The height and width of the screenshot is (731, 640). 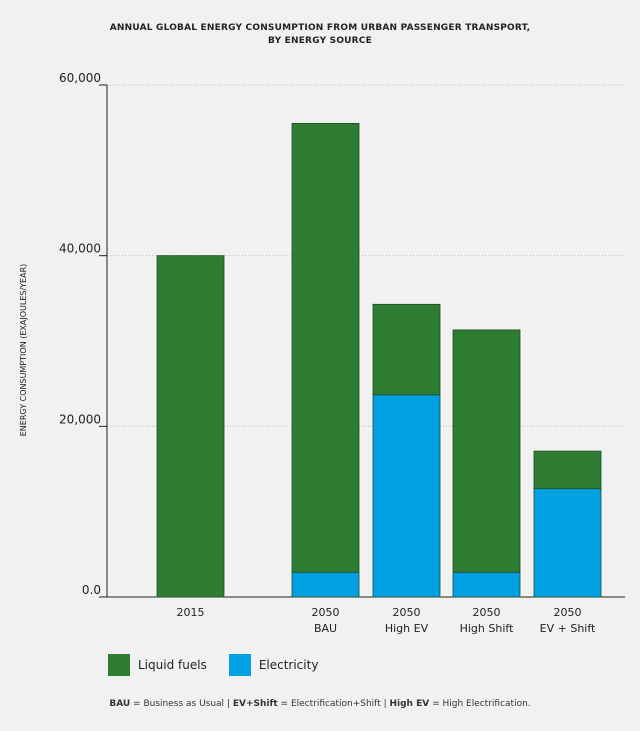 What do you see at coordinates (119, 665) in the screenshot?
I see `legend-swatch-liquid-fuels` at bounding box center [119, 665].